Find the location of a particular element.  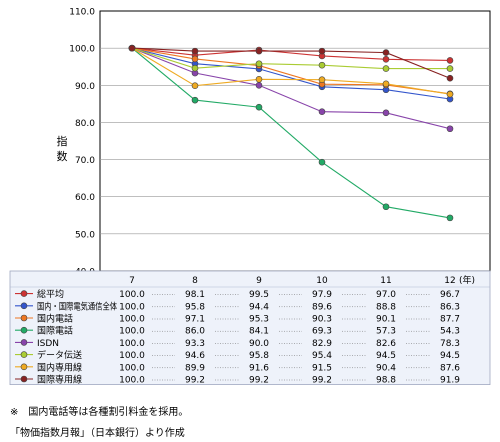

data-label: 86.0 is located at coordinates (195, 332).